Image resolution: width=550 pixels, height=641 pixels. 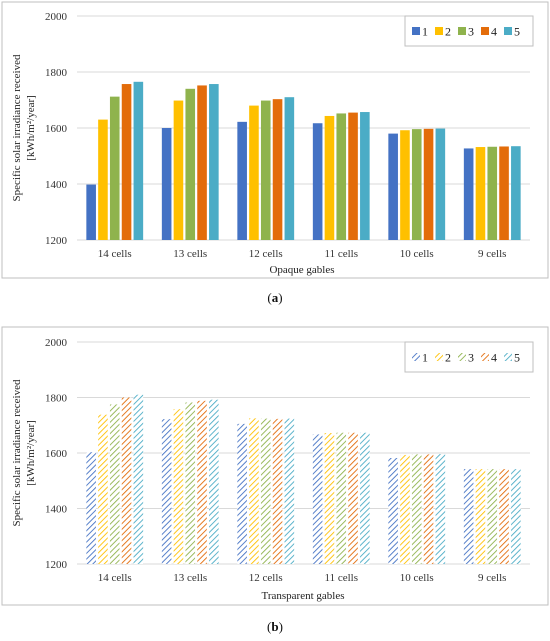 I want to click on bar-series-5-14-cells, so click(x=138, y=160).